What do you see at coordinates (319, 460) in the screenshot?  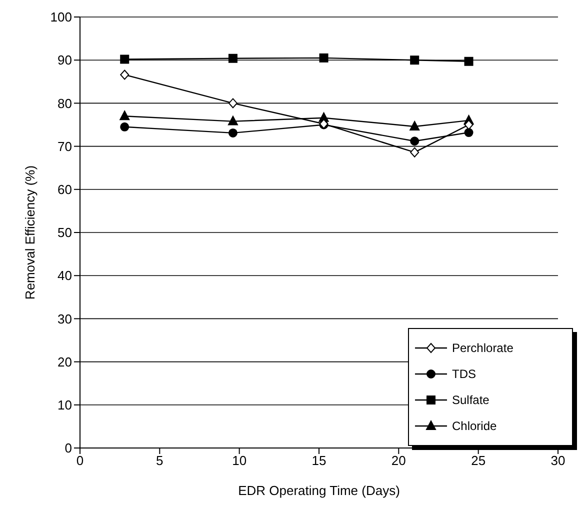 I see `x-tick-label: 15` at bounding box center [319, 460].